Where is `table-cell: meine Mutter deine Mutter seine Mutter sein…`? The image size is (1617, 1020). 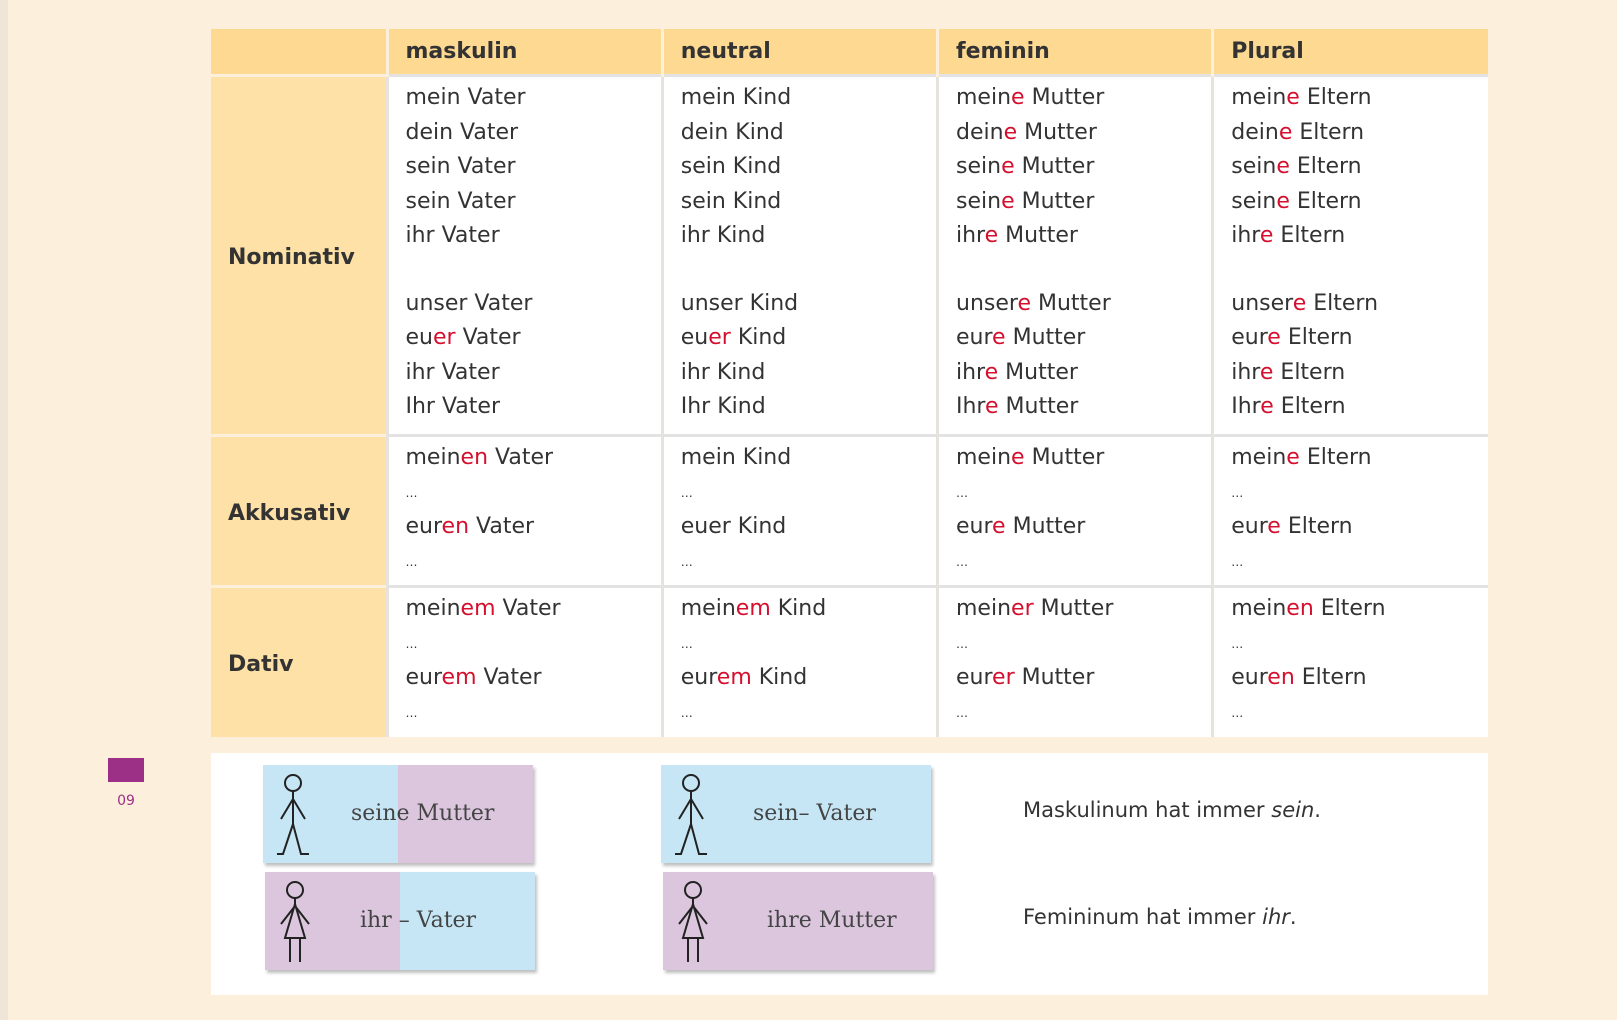 table-cell: meine Mutter deine Mutter seine Mutter sein… is located at coordinates (1074, 255).